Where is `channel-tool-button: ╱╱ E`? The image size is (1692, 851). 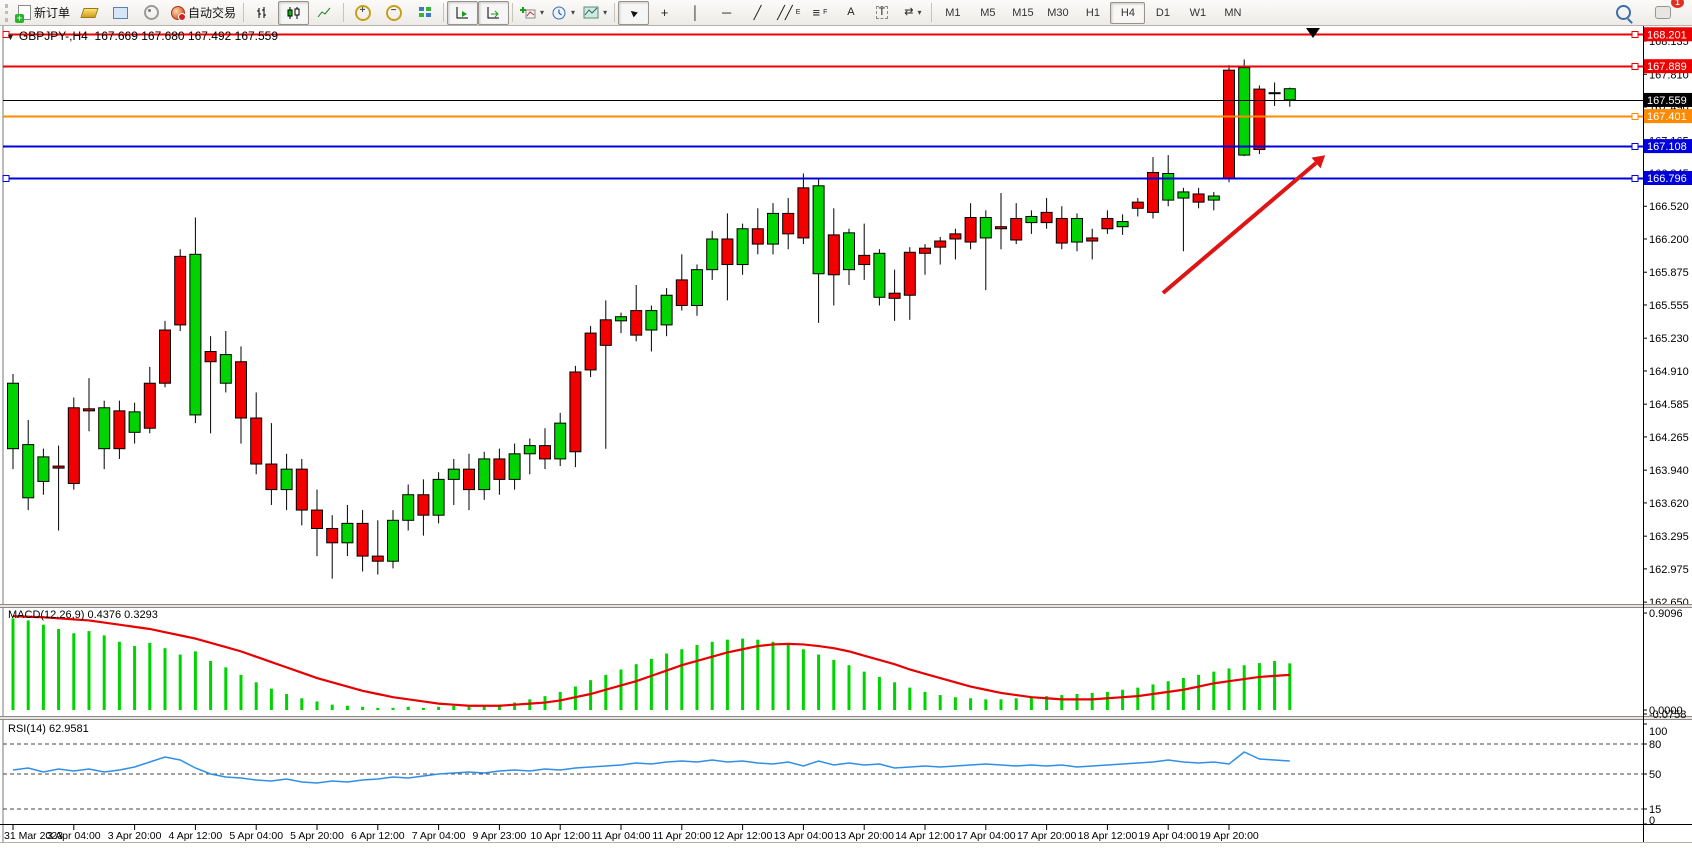
channel-tool-button: ╱╱ E is located at coordinates (789, 12).